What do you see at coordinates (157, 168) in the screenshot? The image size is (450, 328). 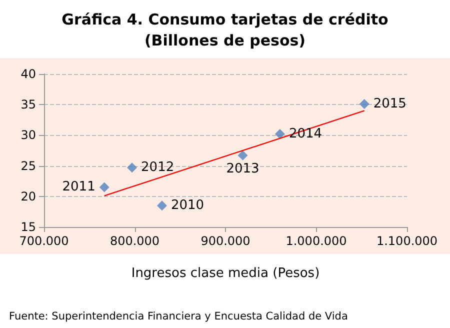 I see `annotation: 2012` at bounding box center [157, 168].